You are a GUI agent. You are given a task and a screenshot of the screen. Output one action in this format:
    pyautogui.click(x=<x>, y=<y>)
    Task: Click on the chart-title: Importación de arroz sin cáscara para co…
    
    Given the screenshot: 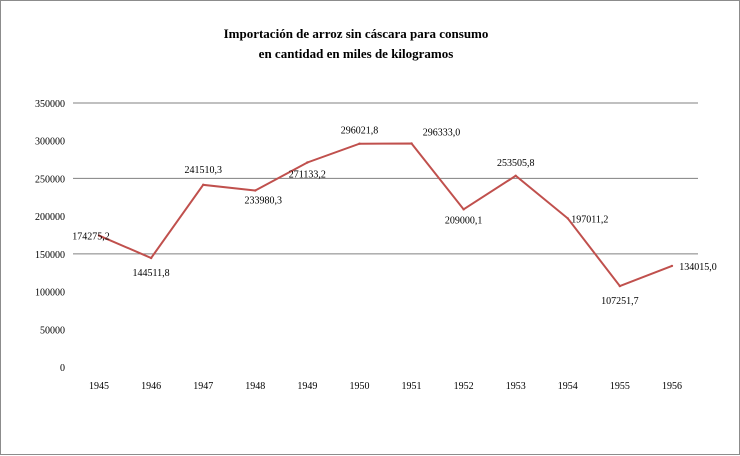 What is the action you would take?
    pyautogui.click(x=356, y=33)
    